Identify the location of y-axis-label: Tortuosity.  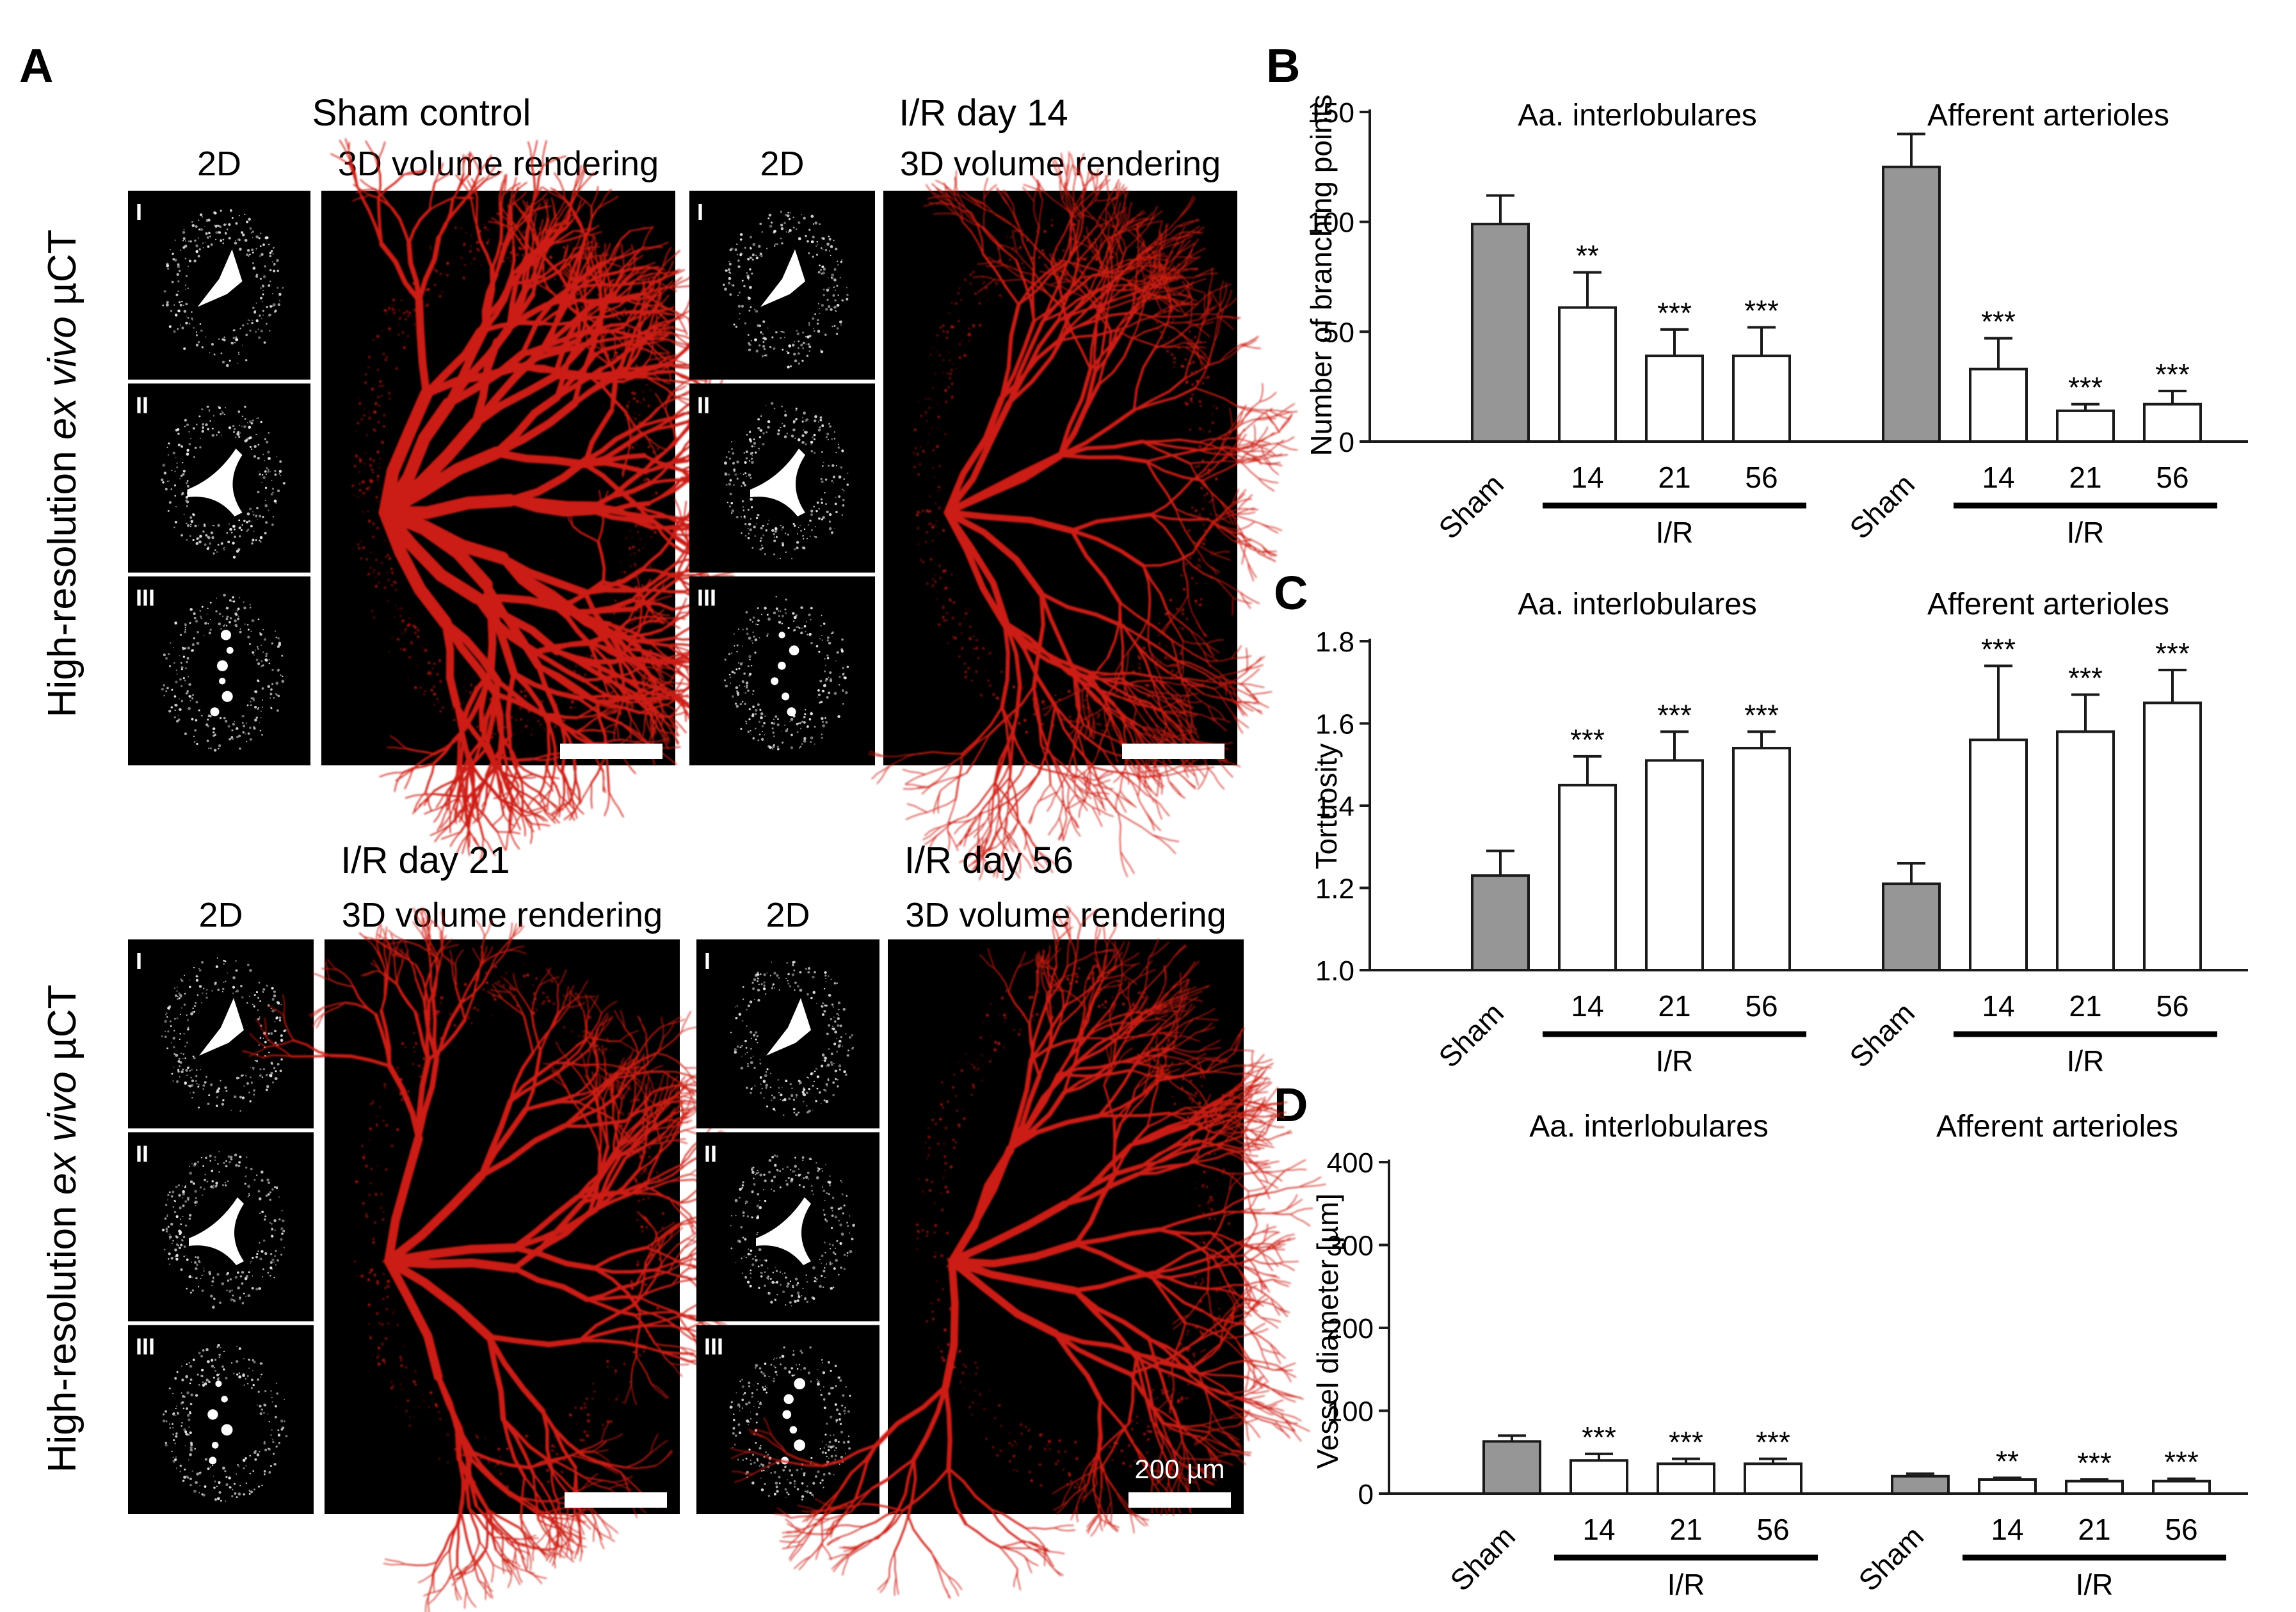
(1326, 807).